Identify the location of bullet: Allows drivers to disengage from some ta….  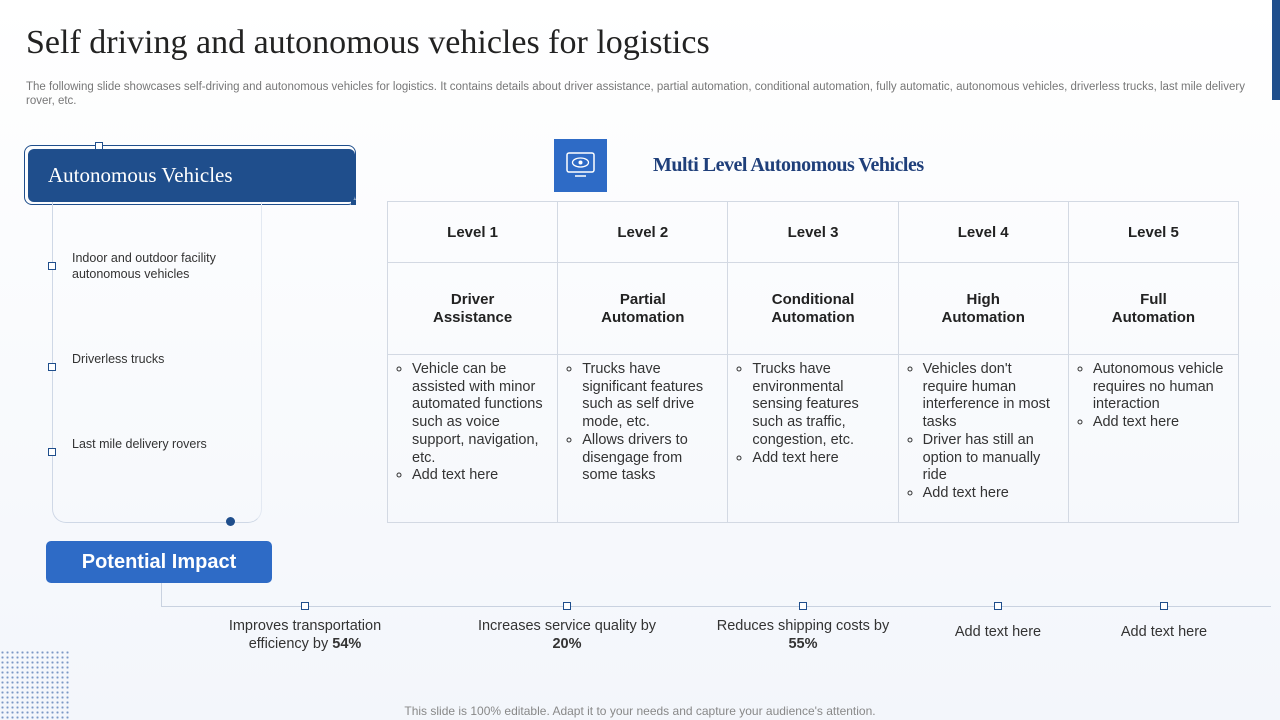
(649, 458).